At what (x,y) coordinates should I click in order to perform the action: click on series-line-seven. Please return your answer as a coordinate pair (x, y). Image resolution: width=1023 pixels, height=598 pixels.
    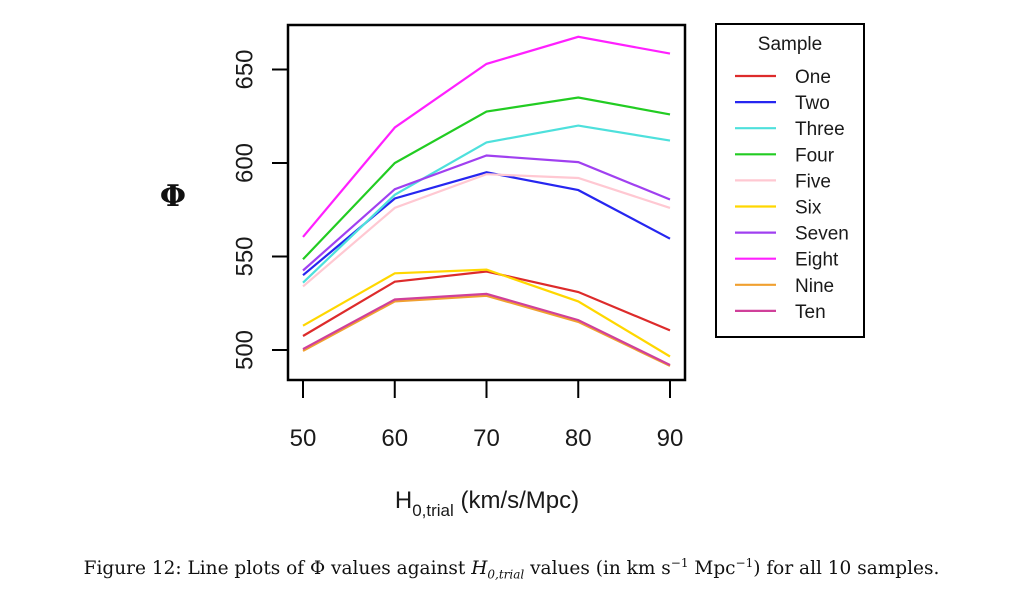
    Looking at the image, I should click on (486, 213).